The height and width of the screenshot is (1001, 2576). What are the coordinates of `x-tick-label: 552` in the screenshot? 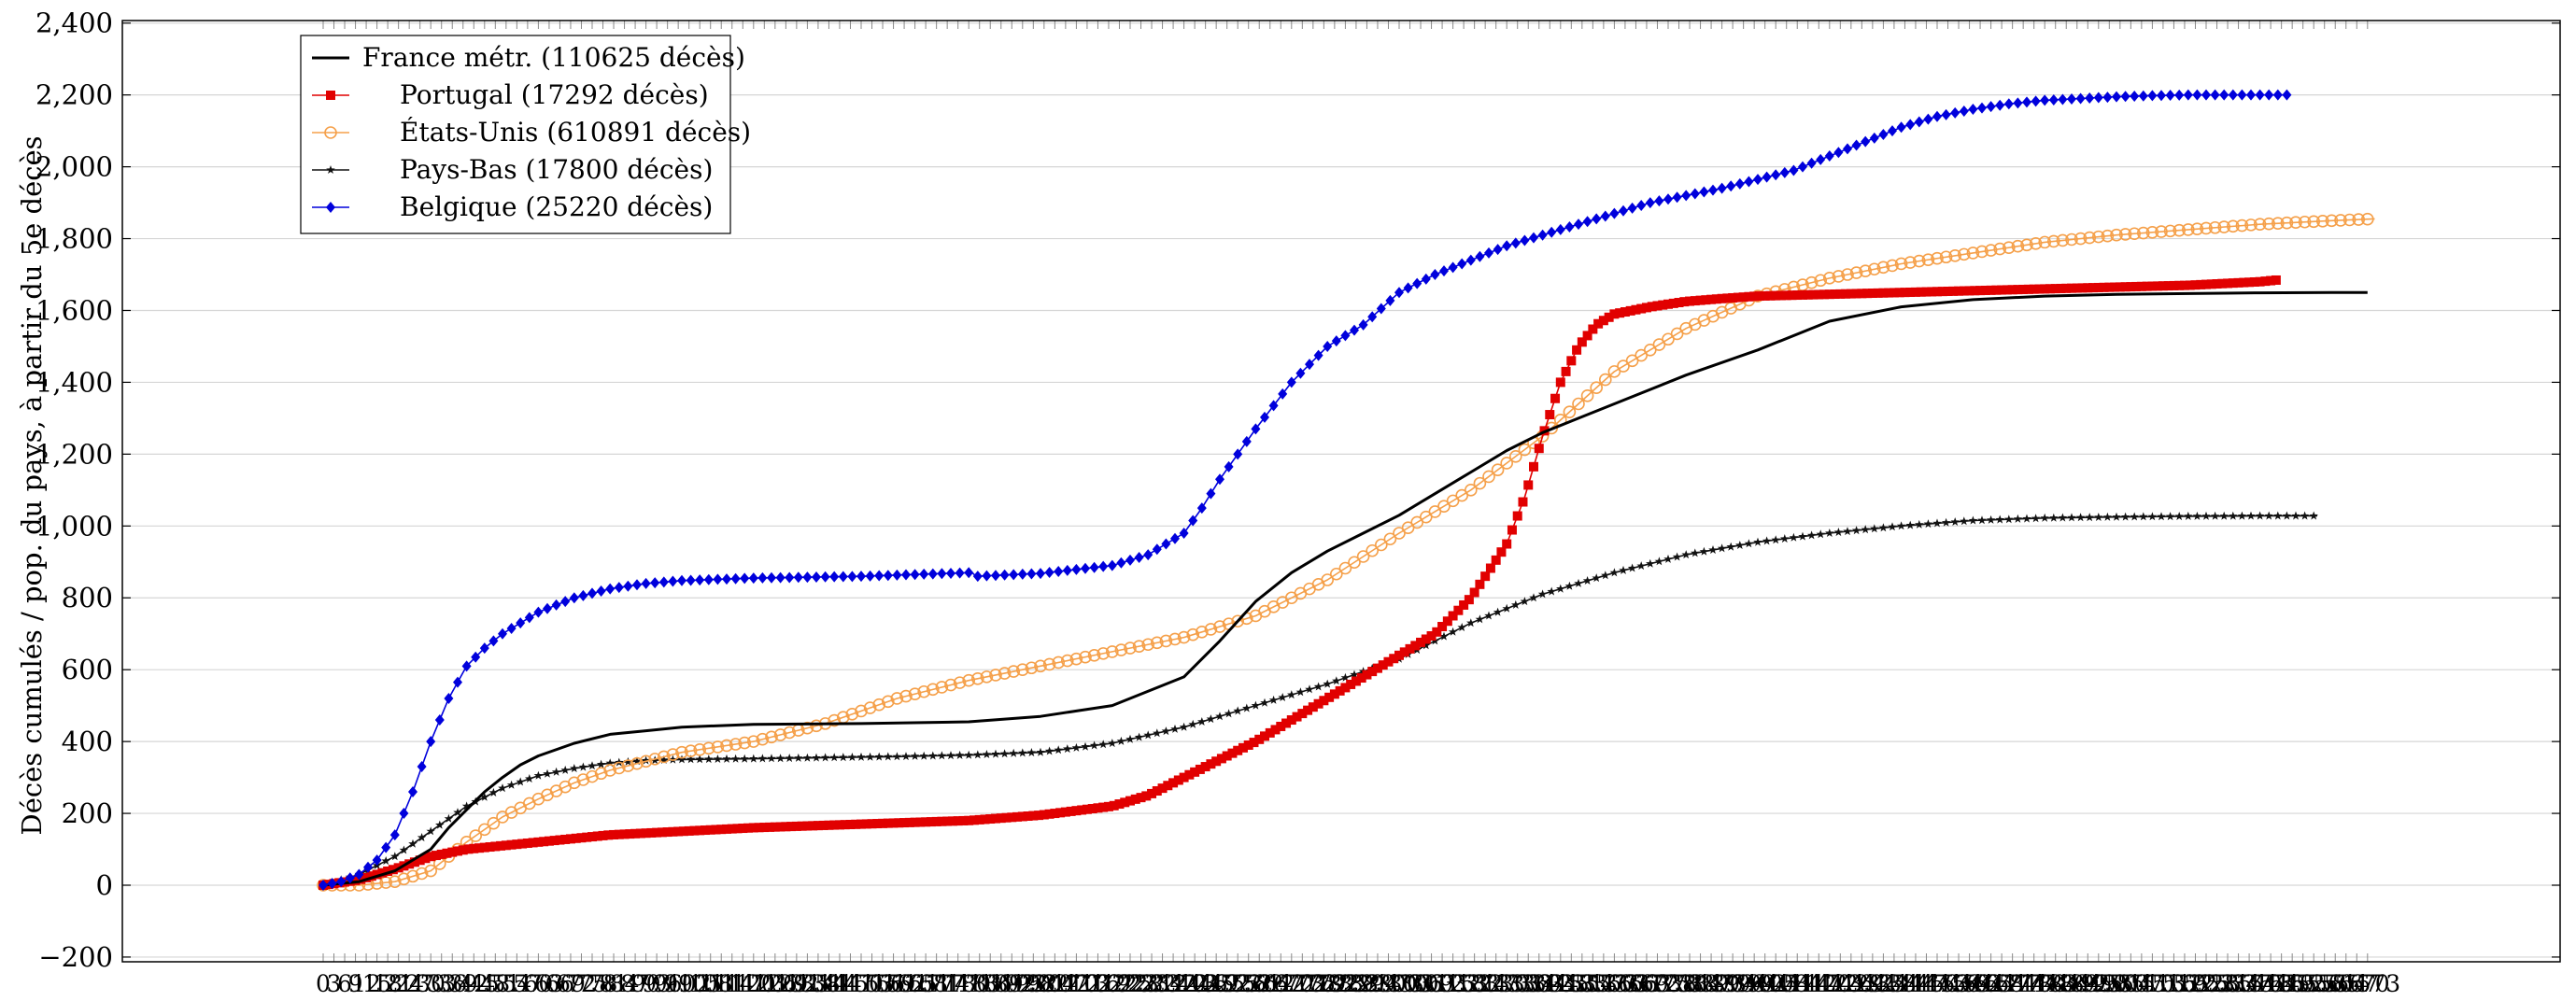 It's located at (2303, 983).